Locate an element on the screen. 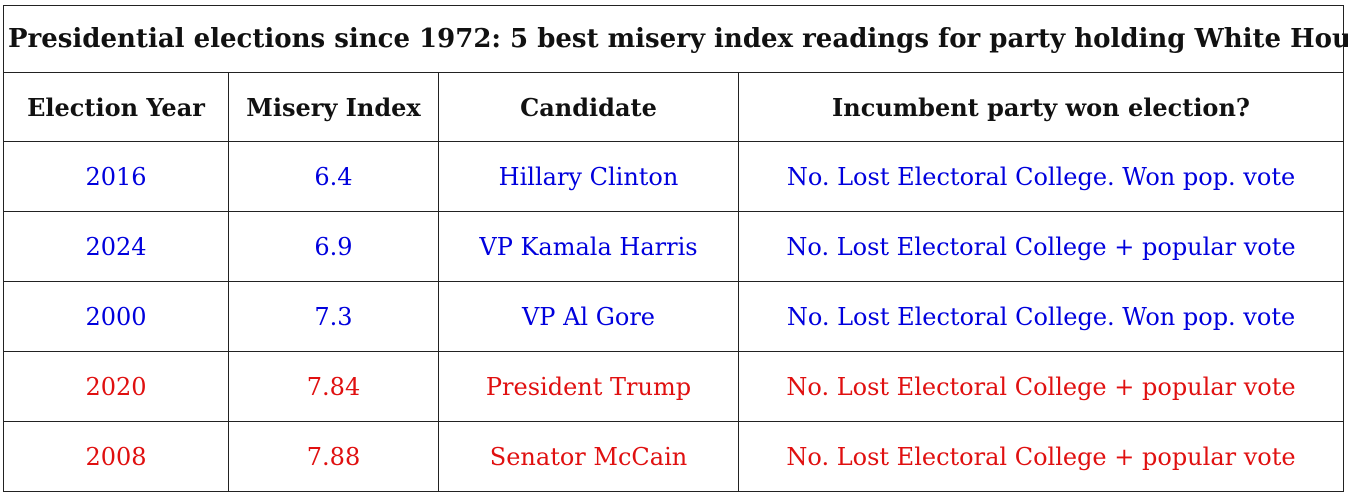 Image resolution: width=1348 pixels, height=497 pixels. cell-year: 2020 is located at coordinates (116, 386).